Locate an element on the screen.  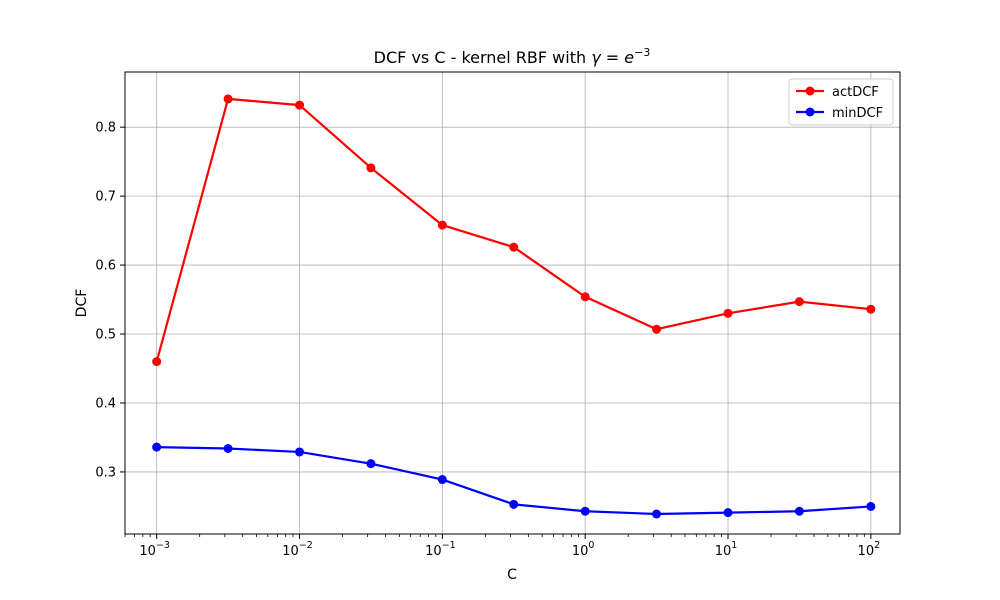
legend: actDCF minDCF is located at coordinates (841, 102).